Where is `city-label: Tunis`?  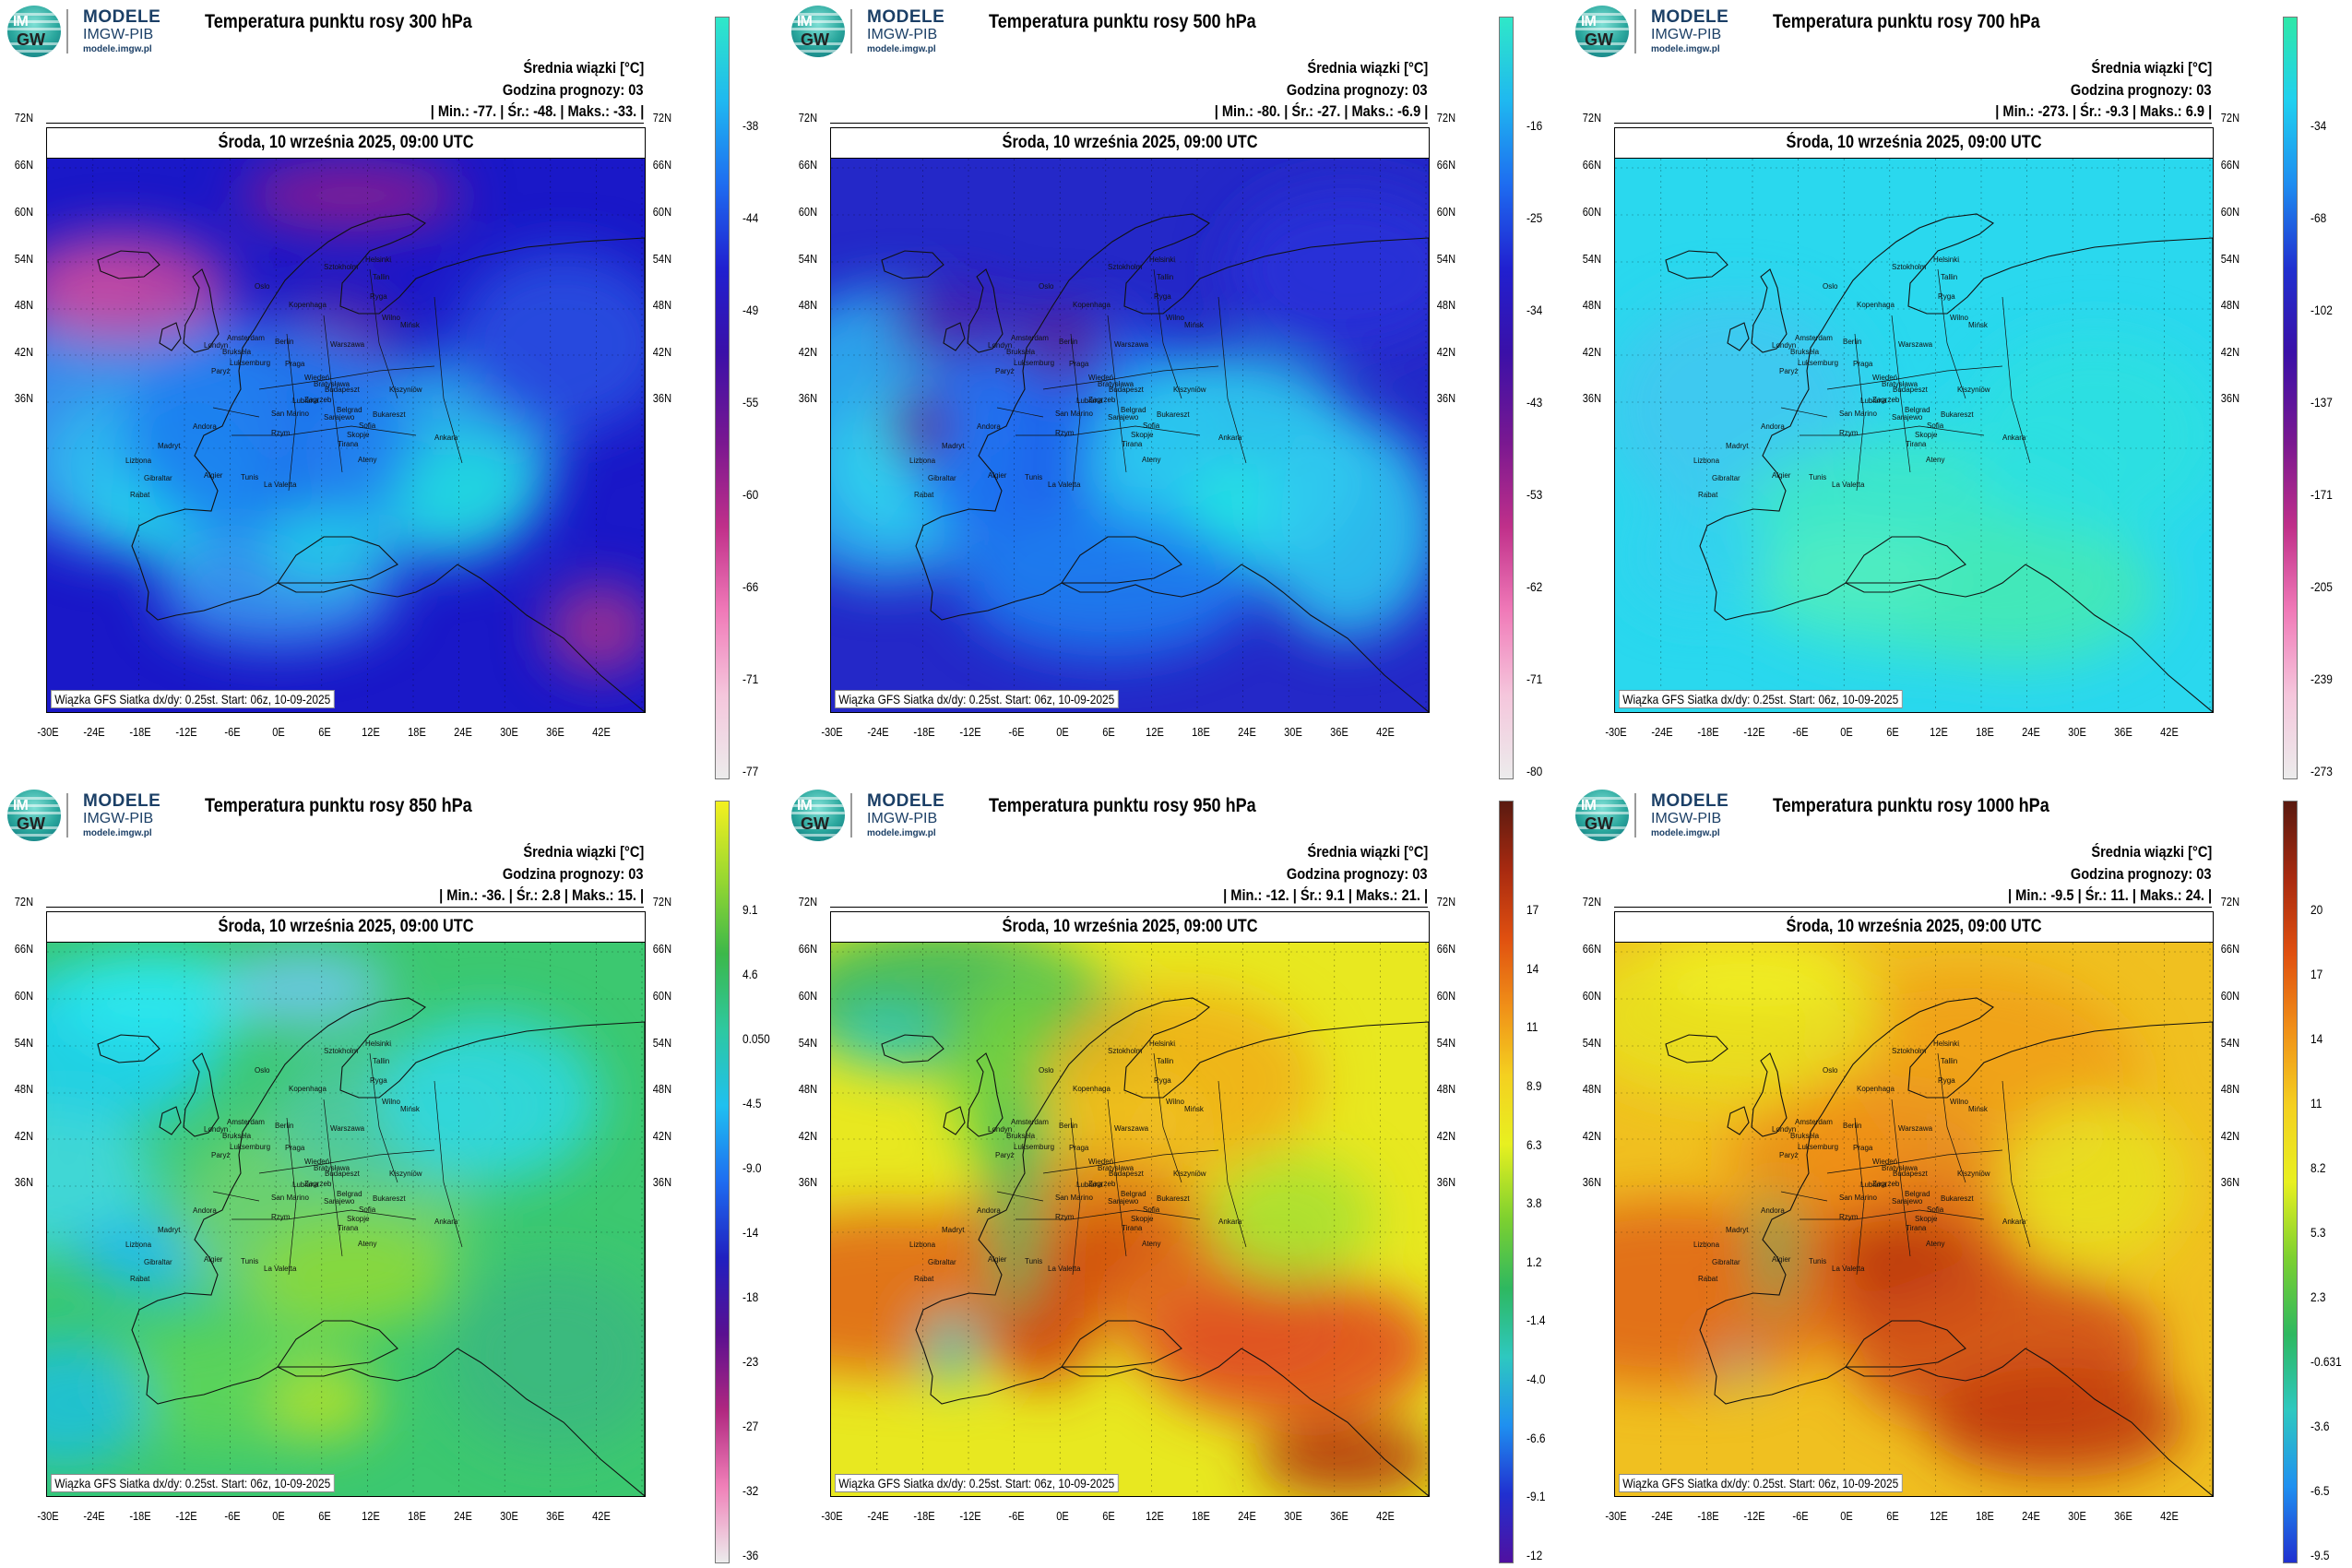
city-label: Tunis is located at coordinates (1034, 477).